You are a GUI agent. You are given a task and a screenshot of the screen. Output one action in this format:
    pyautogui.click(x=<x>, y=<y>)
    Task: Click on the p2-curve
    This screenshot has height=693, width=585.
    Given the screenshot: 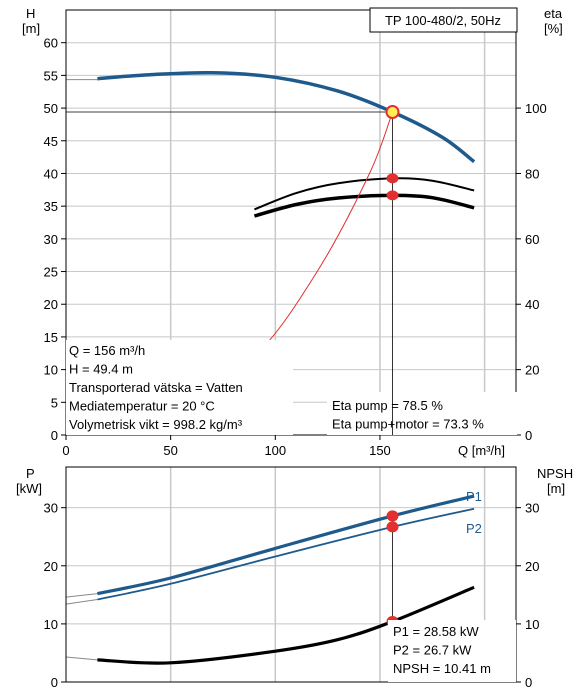 What is the action you would take?
    pyautogui.click(x=286, y=554)
    